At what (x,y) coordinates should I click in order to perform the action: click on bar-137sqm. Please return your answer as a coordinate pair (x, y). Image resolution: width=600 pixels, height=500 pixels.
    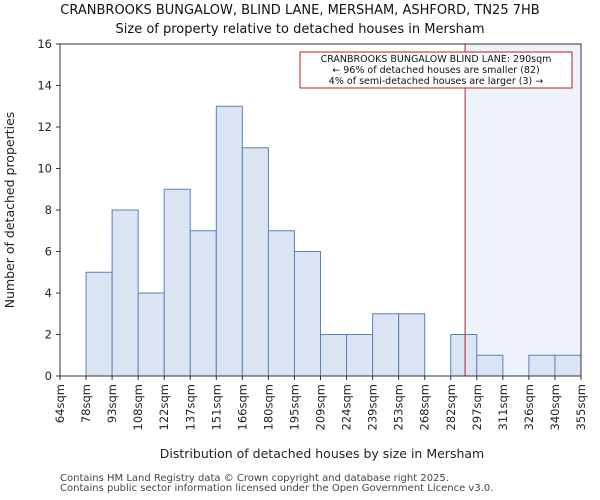
    Looking at the image, I should click on (203, 303).